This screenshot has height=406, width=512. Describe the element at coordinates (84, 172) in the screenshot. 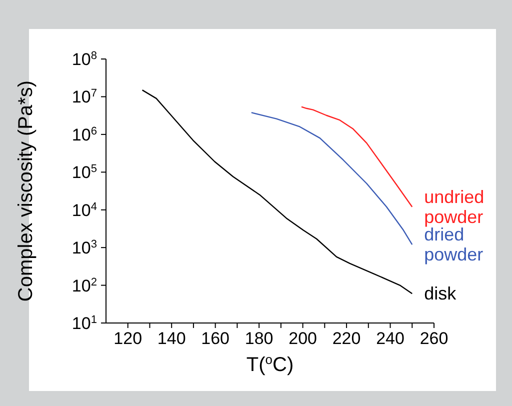

I see `y-tick-label: 10$^{5}$` at that location.